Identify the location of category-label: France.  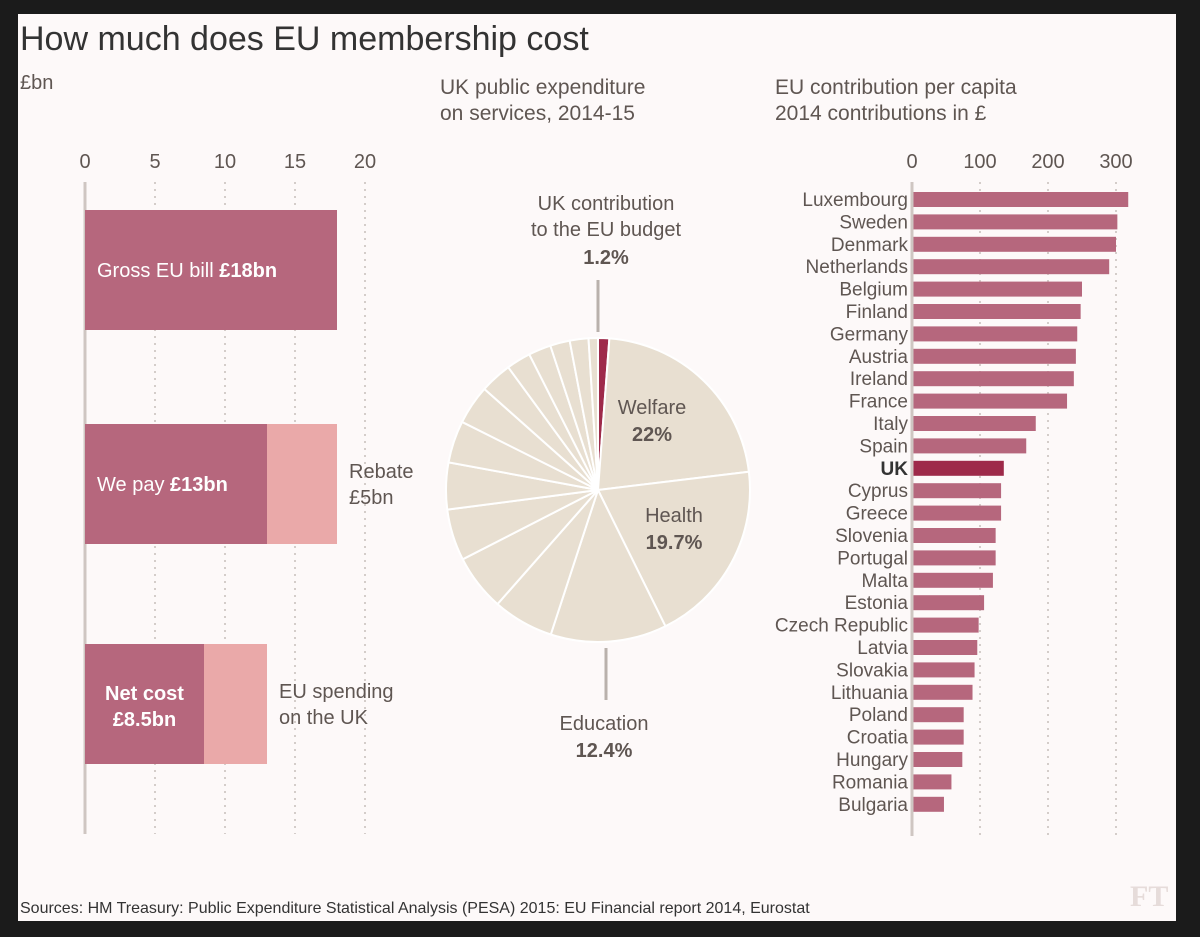
(878, 402).